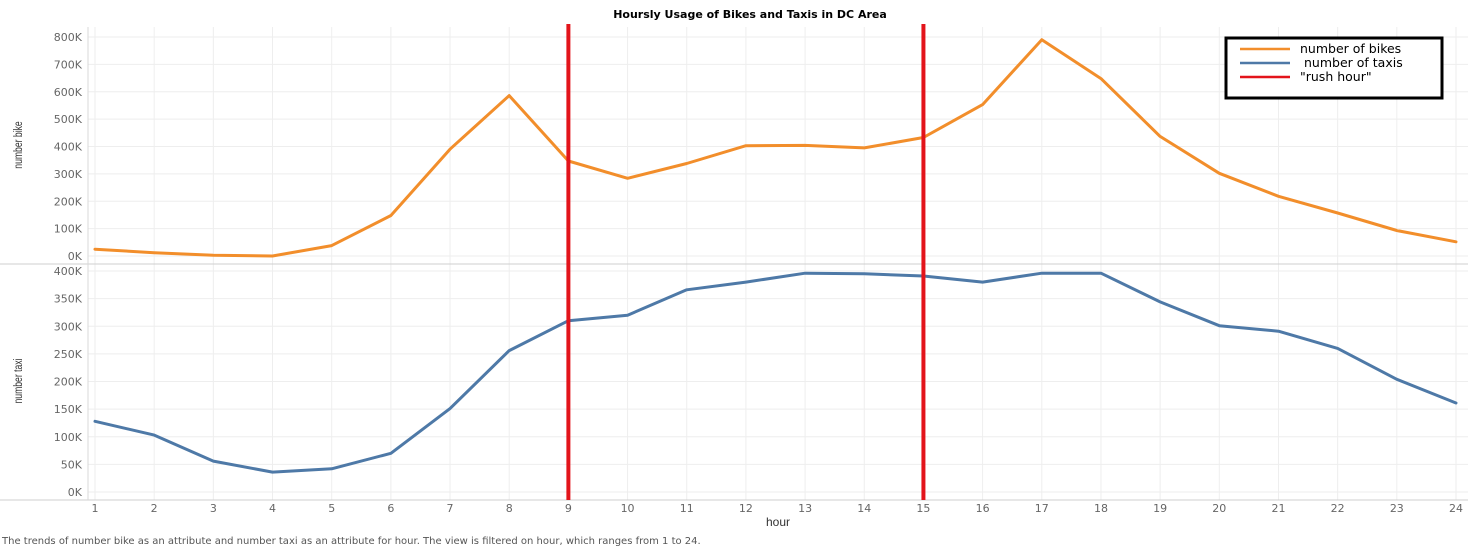 The width and height of the screenshot is (1470, 548). I want to click on x-tick-label: 13, so click(805, 508).